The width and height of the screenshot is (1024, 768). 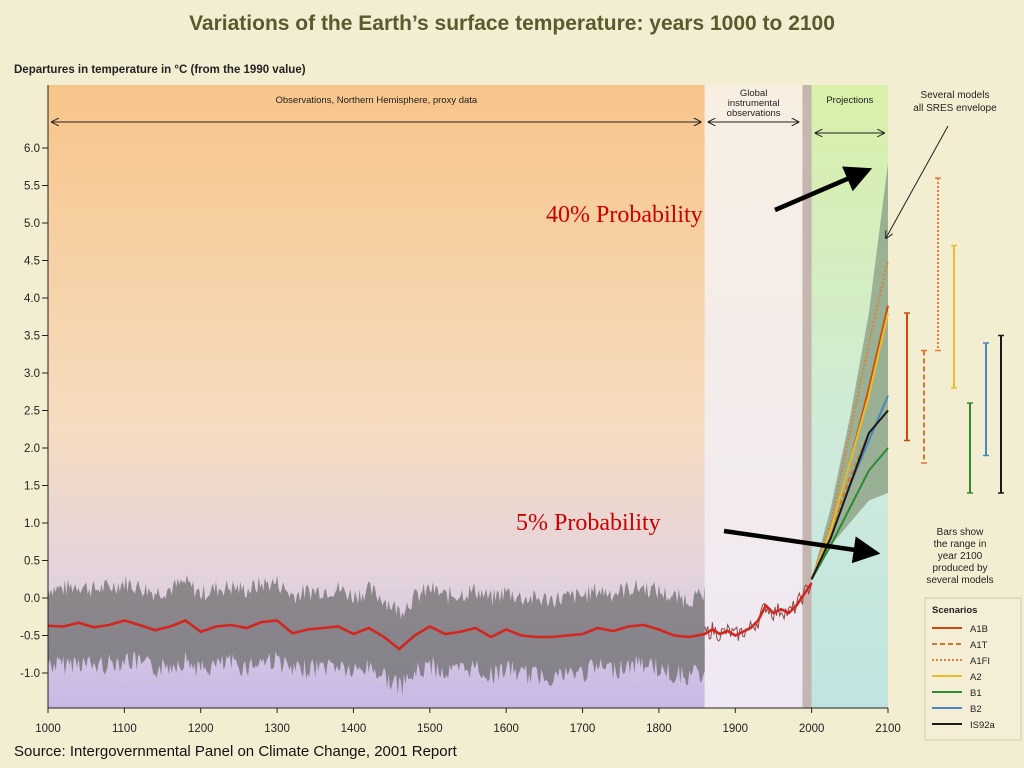 I want to click on proxy-uncertainty-band, so click(x=376, y=635).